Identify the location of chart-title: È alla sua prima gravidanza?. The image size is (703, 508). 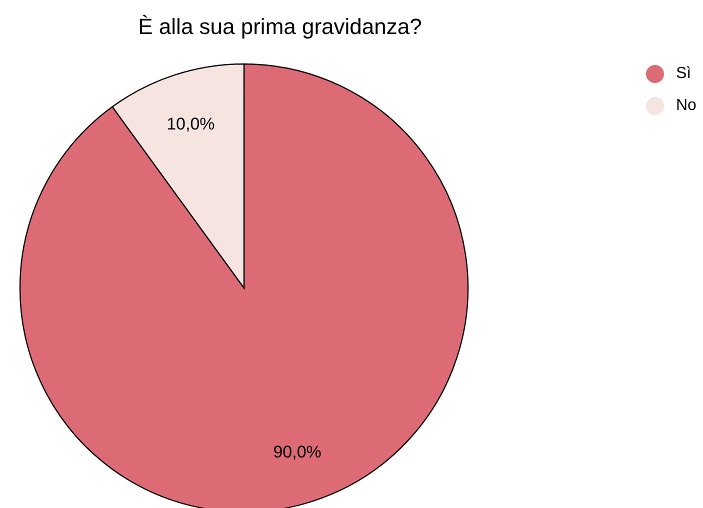
(280, 27).